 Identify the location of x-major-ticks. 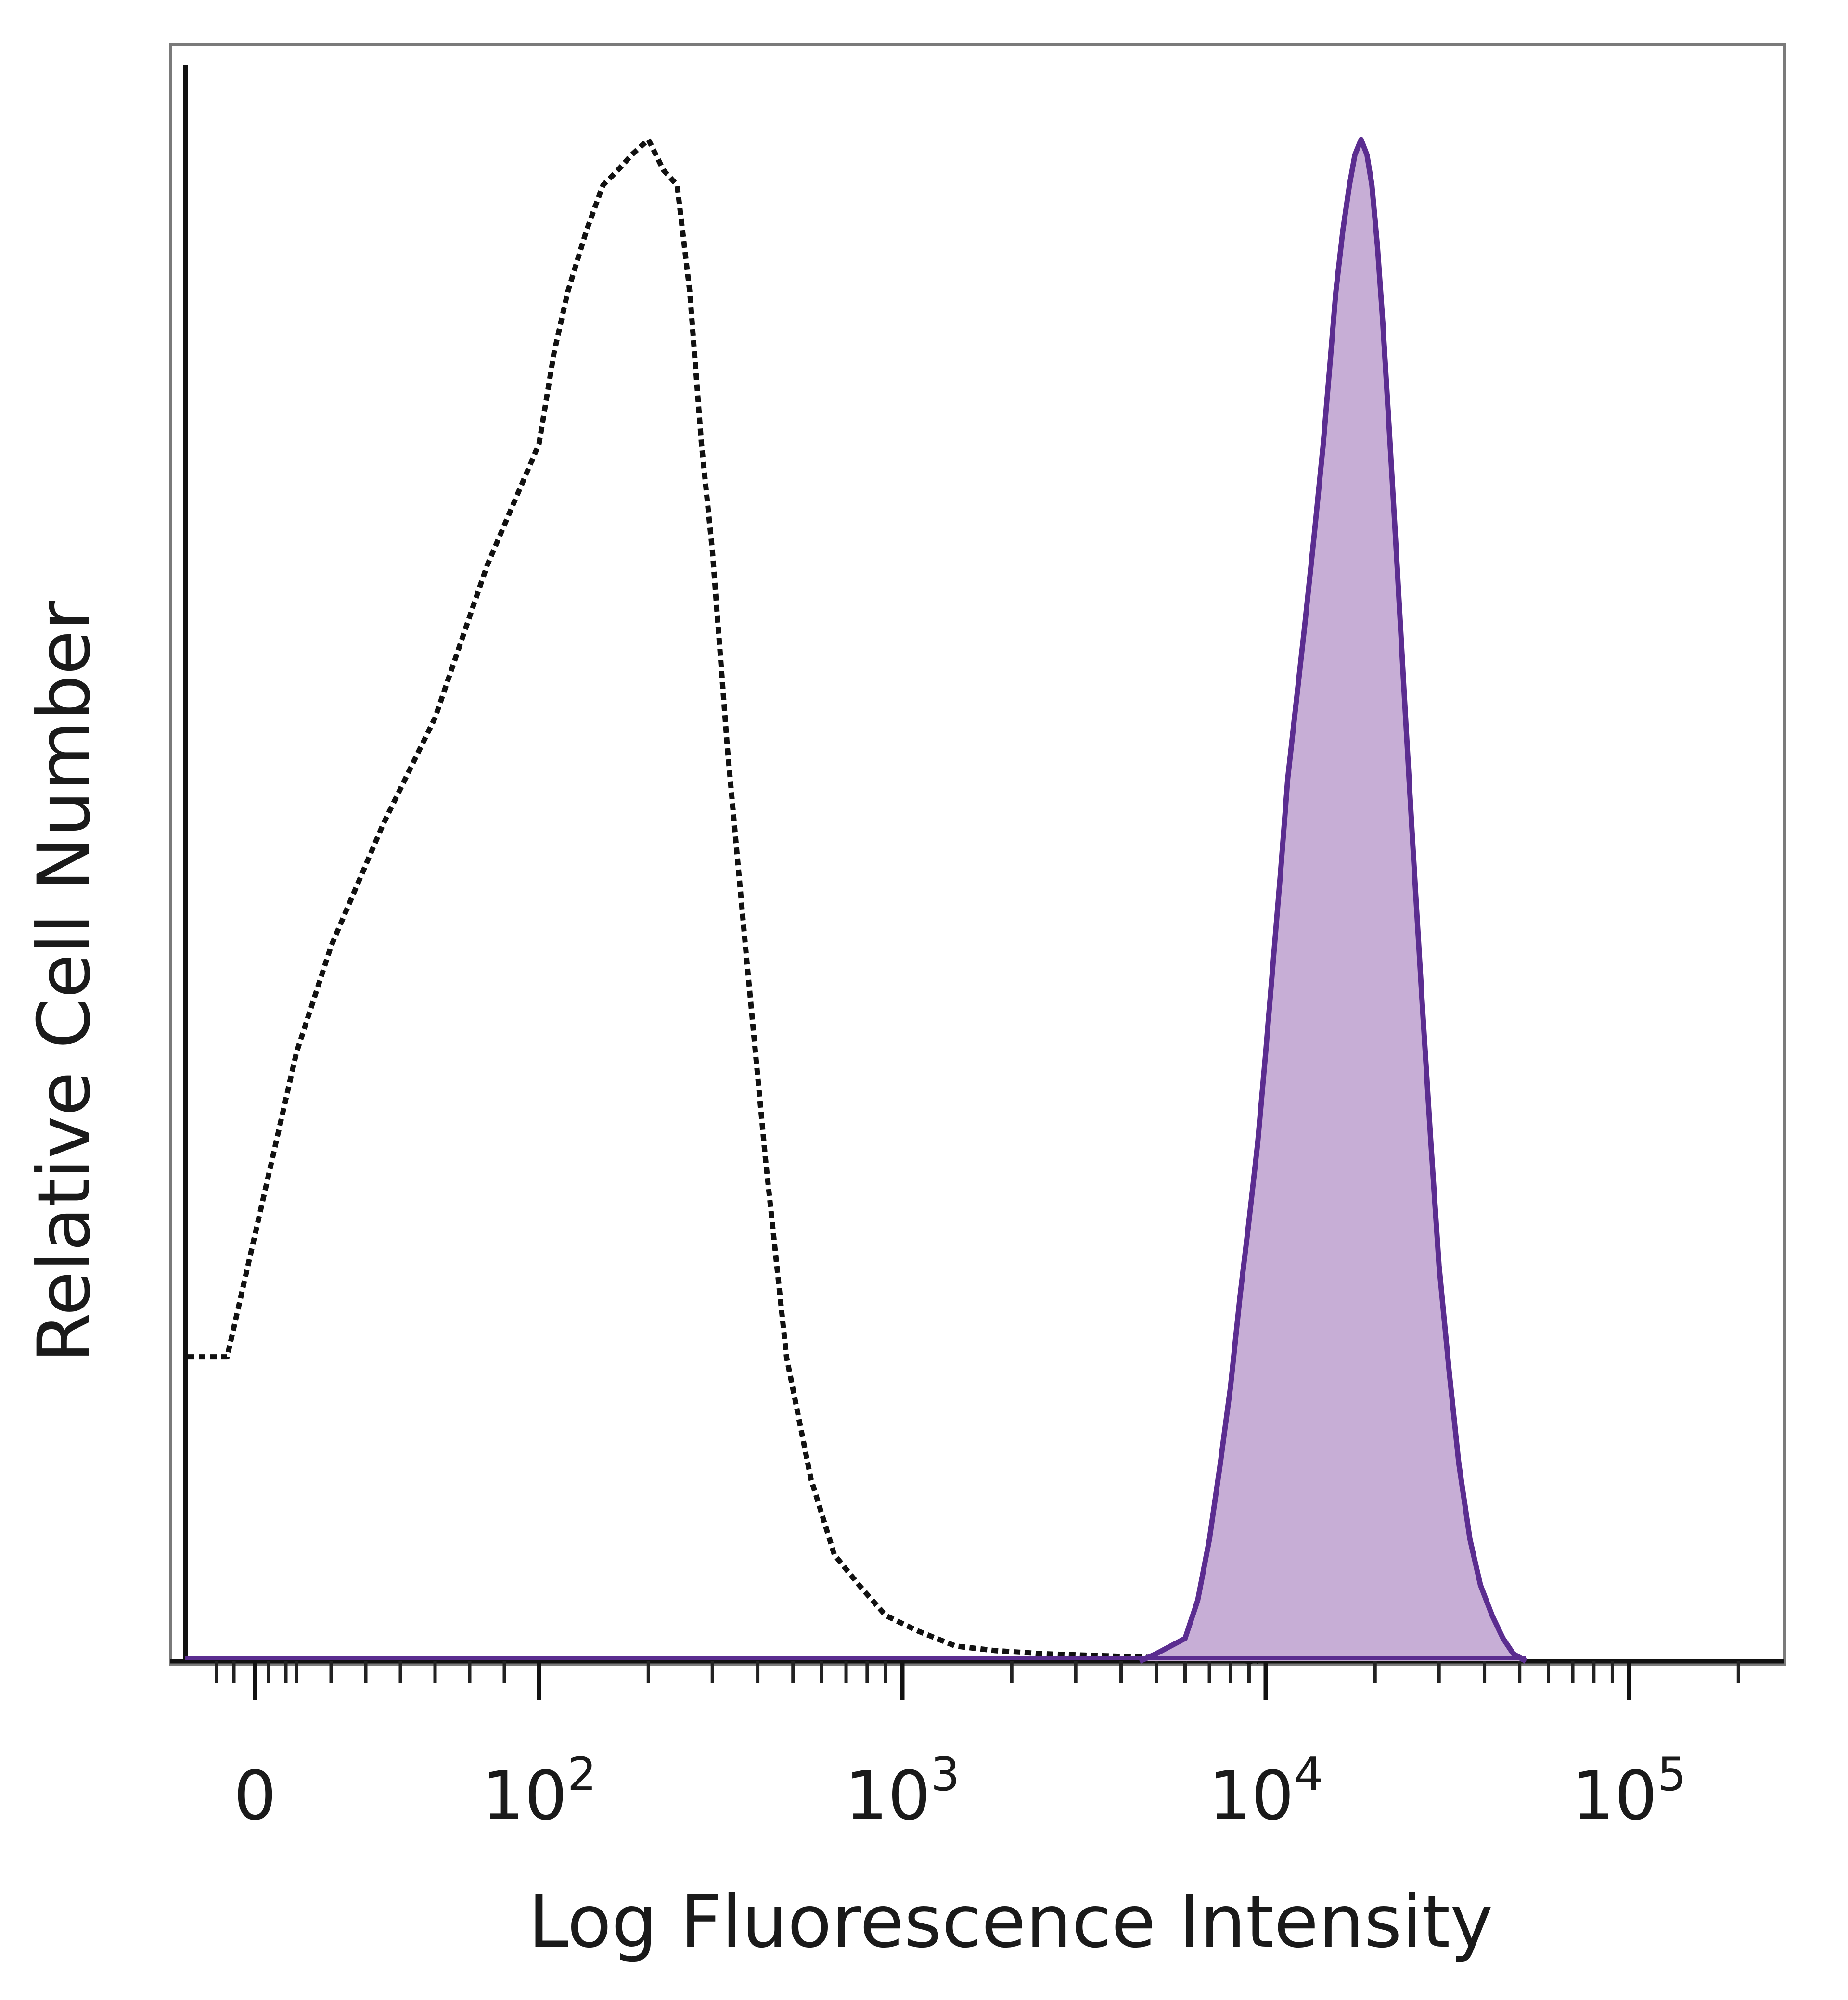
(942, 1680).